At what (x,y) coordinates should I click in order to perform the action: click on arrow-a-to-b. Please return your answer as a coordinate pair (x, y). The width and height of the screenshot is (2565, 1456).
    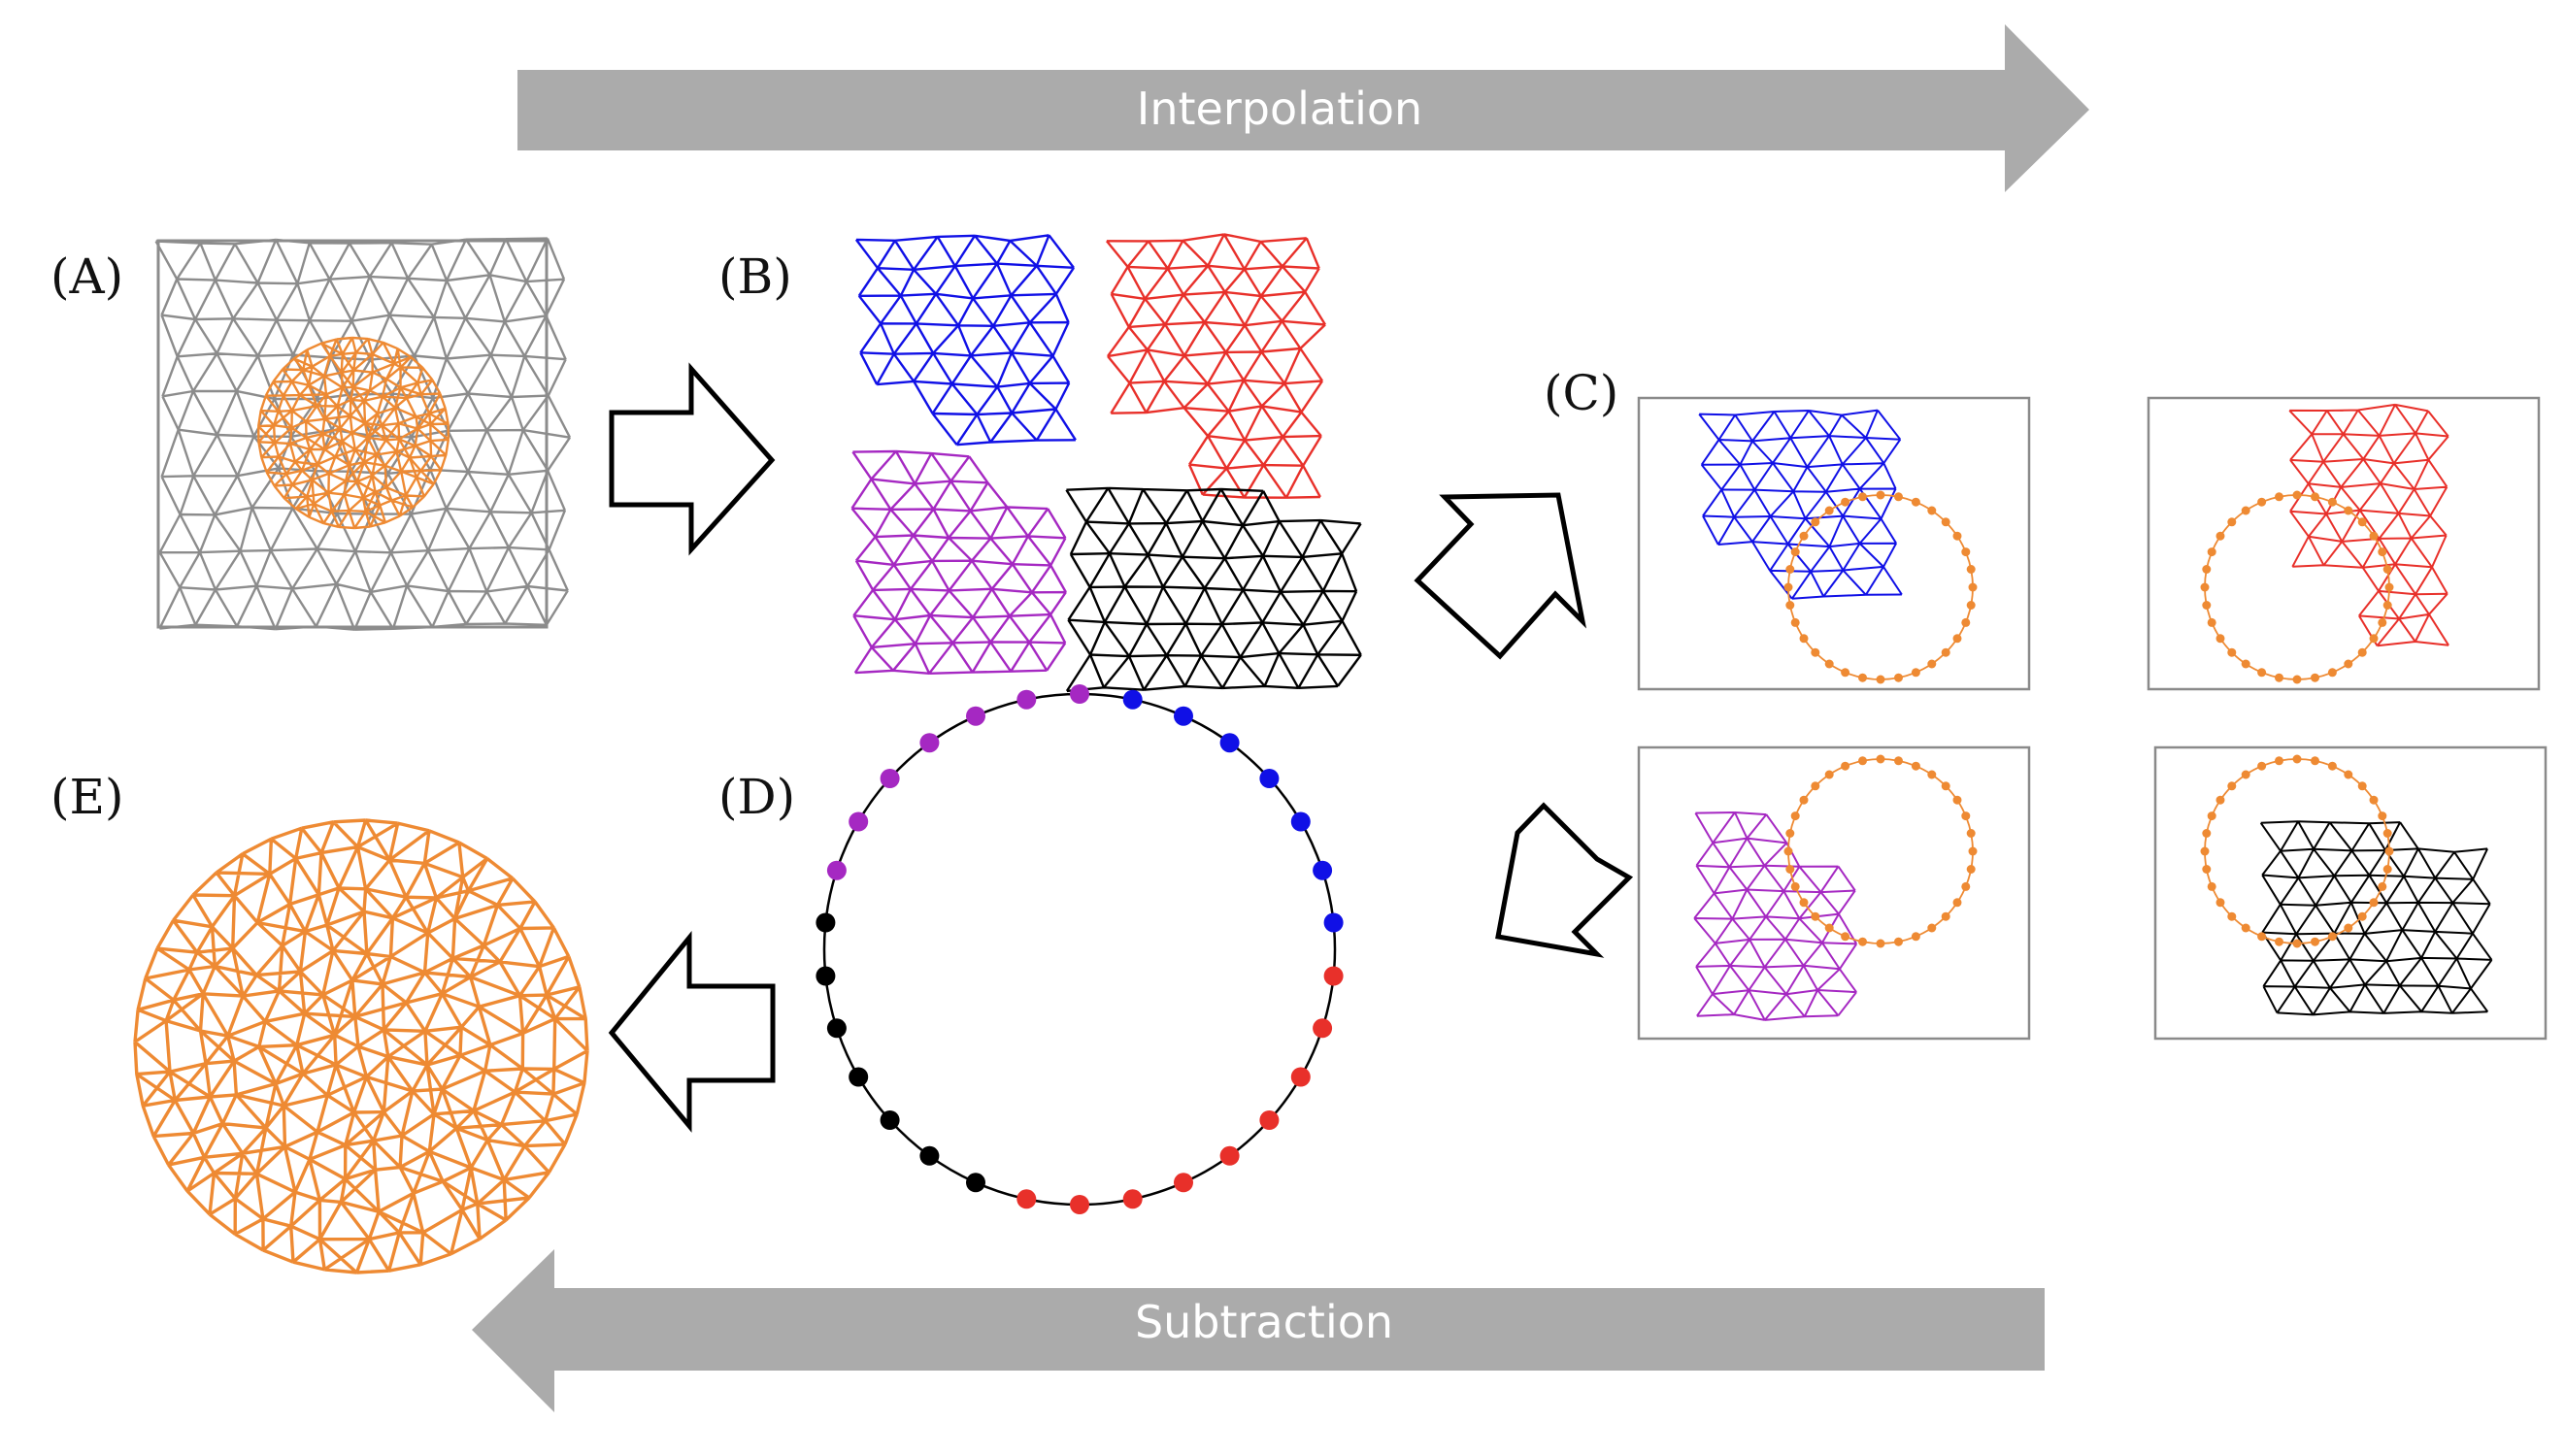
    Looking at the image, I should click on (692, 459).